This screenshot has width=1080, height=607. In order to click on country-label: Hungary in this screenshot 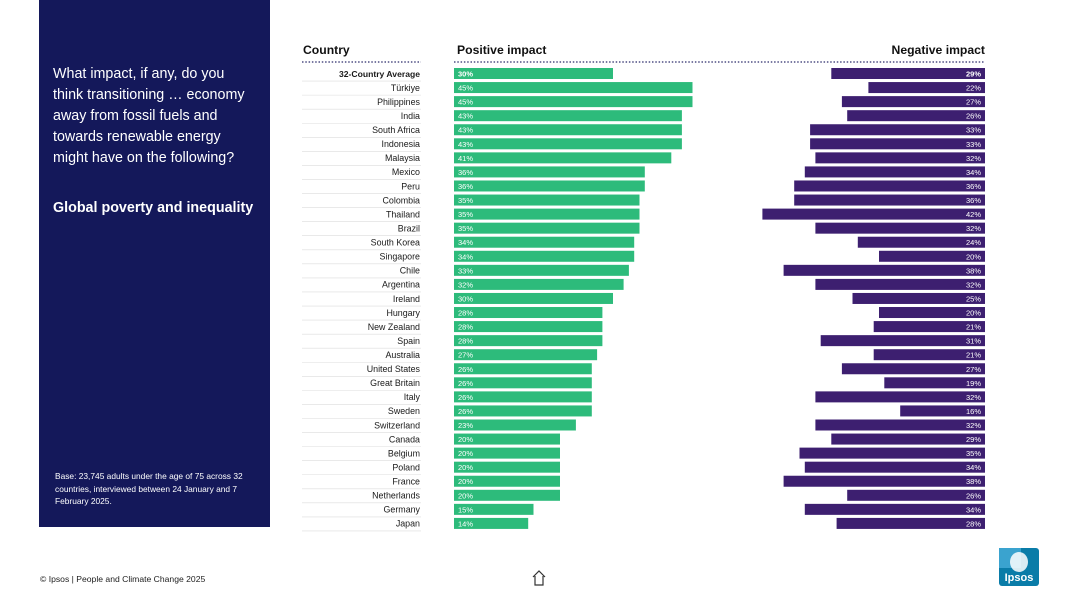, I will do `click(403, 313)`.